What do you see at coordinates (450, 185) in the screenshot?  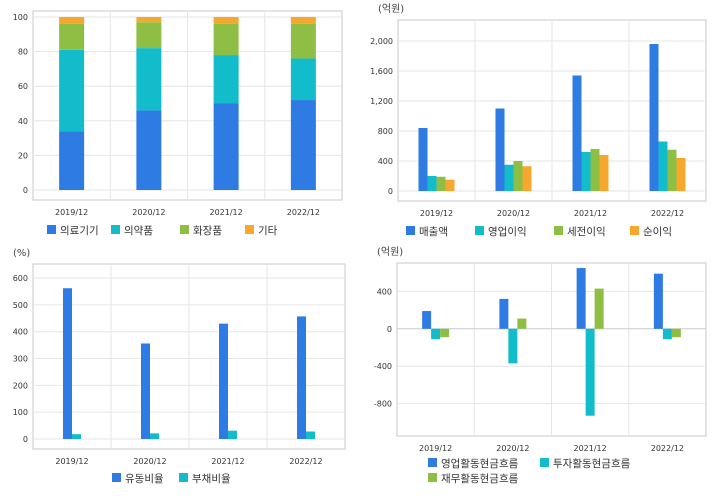 I see `bar-순이익-2019/12` at bounding box center [450, 185].